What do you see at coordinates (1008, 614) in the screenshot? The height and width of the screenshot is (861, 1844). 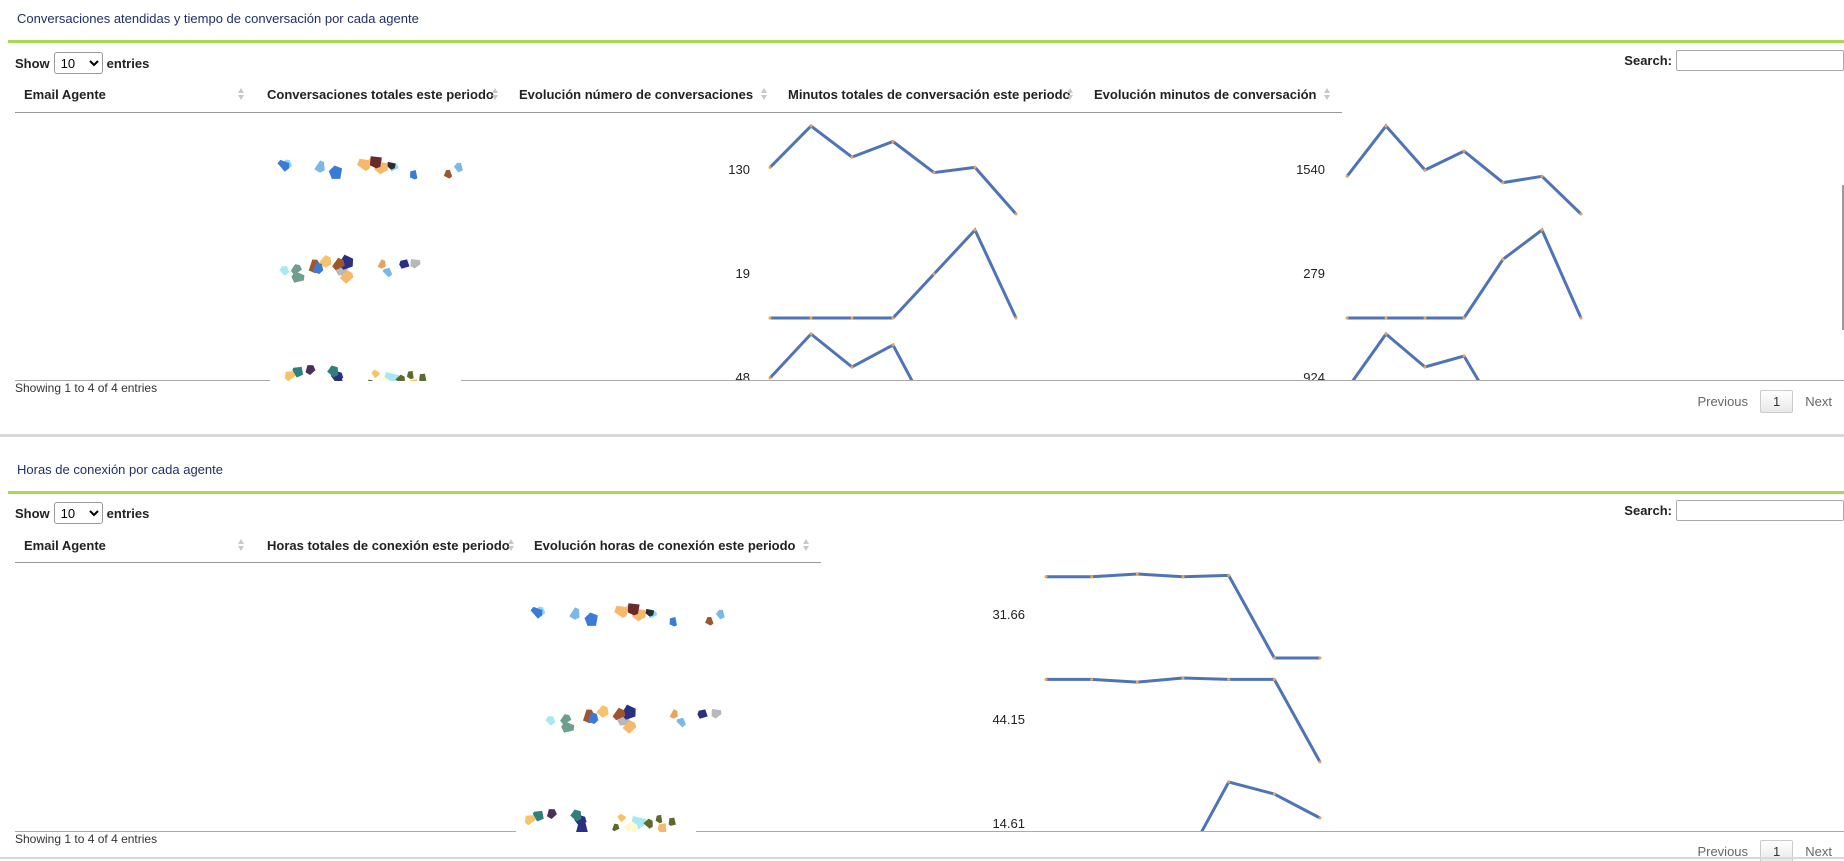 I see `total-hours-cell: 31.66` at bounding box center [1008, 614].